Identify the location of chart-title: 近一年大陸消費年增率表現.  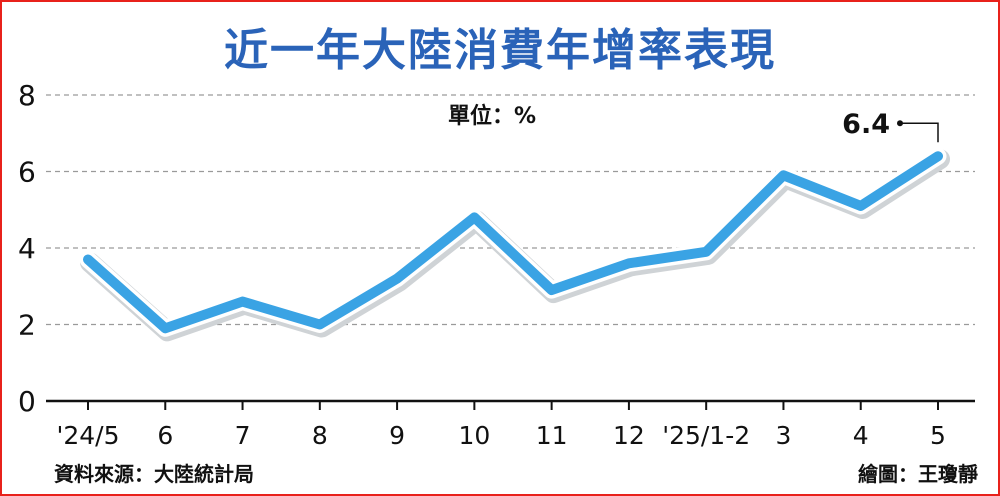
(500, 50).